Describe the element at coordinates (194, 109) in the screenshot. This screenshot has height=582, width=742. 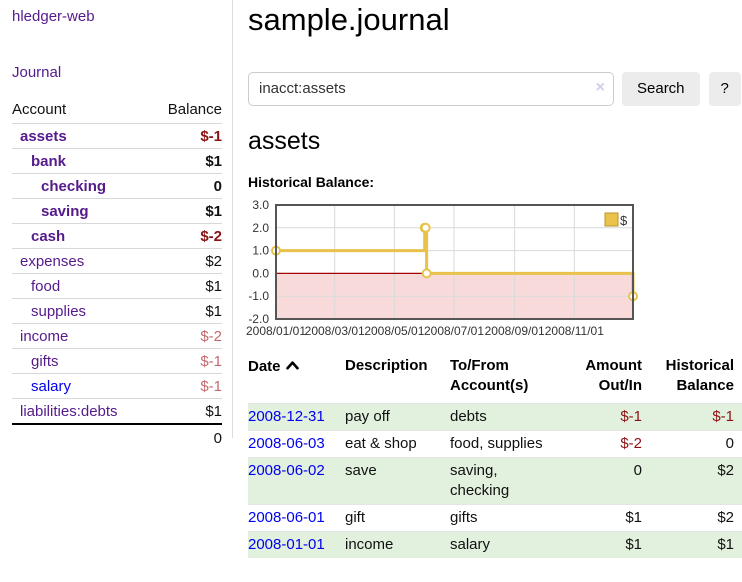
I see `accounts-col-balance: Balance` at that location.